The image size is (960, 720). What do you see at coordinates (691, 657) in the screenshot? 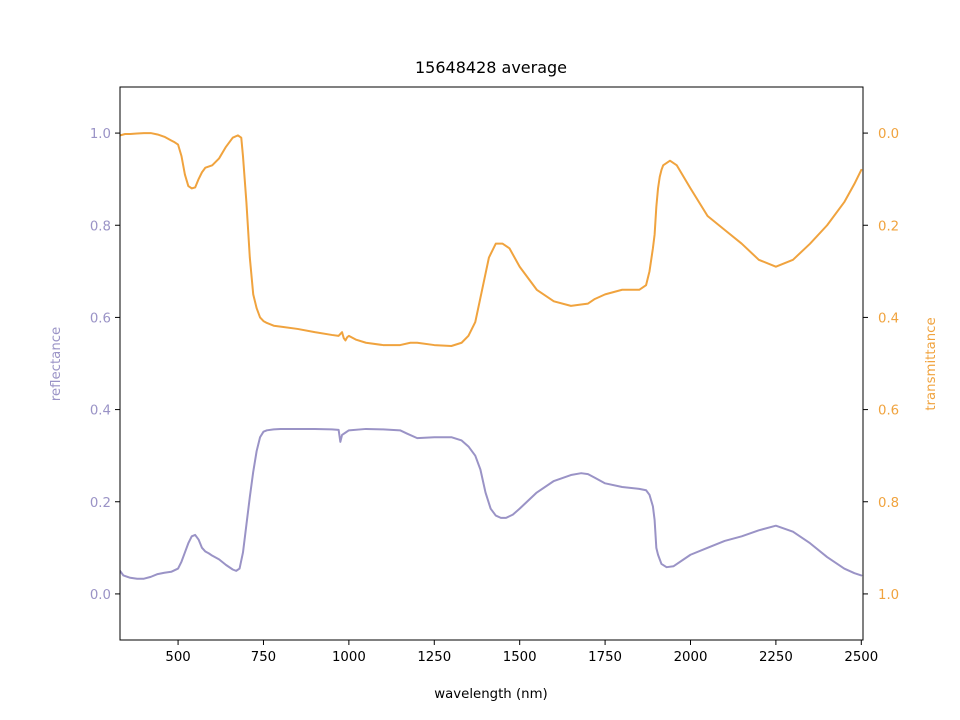
I see `x-tick-label: 2000` at bounding box center [691, 657].